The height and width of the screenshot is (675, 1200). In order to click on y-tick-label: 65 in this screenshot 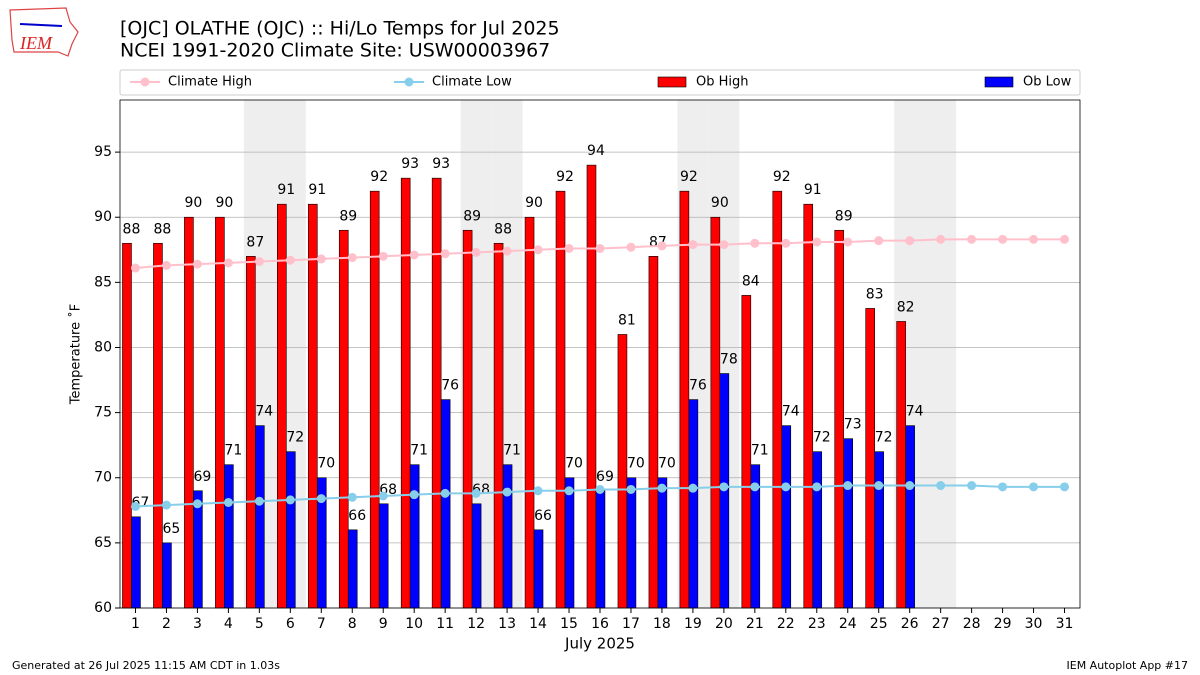, I will do `click(103, 543)`.